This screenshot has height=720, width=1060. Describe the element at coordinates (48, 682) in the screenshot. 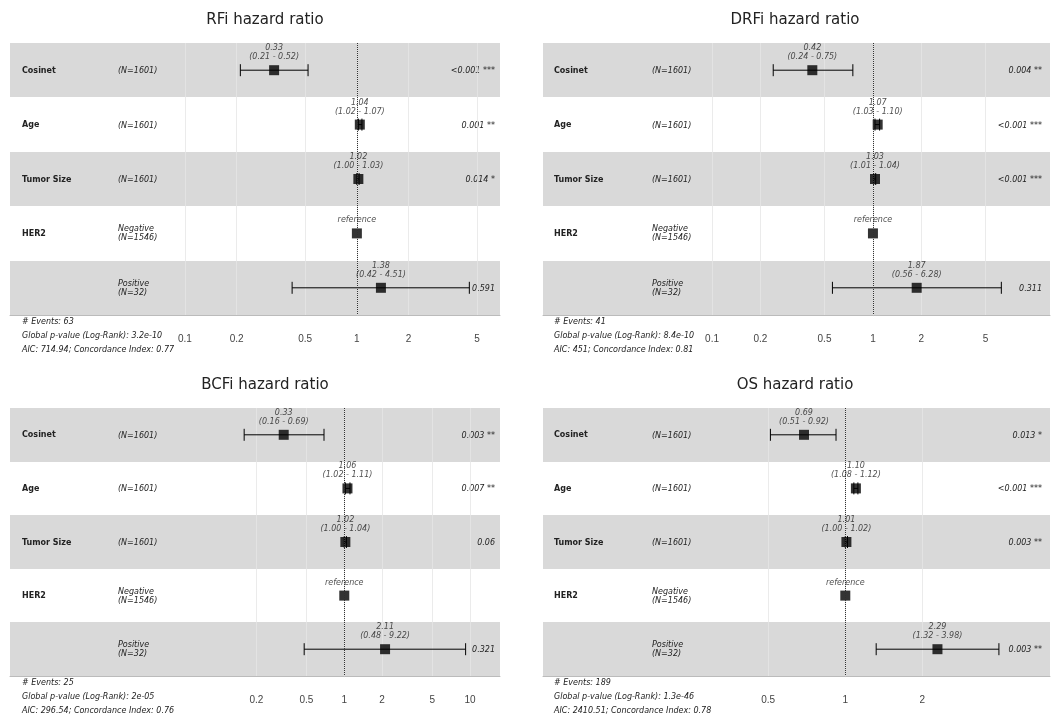

I see `text: # Events: 25` at that location.